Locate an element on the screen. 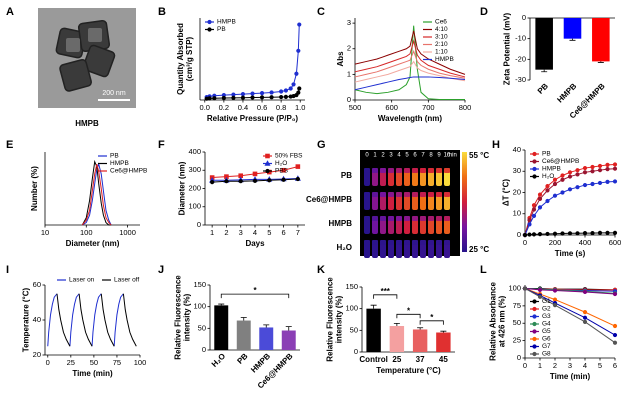  y-tick-label: -10 is located at coordinates (520, 38).